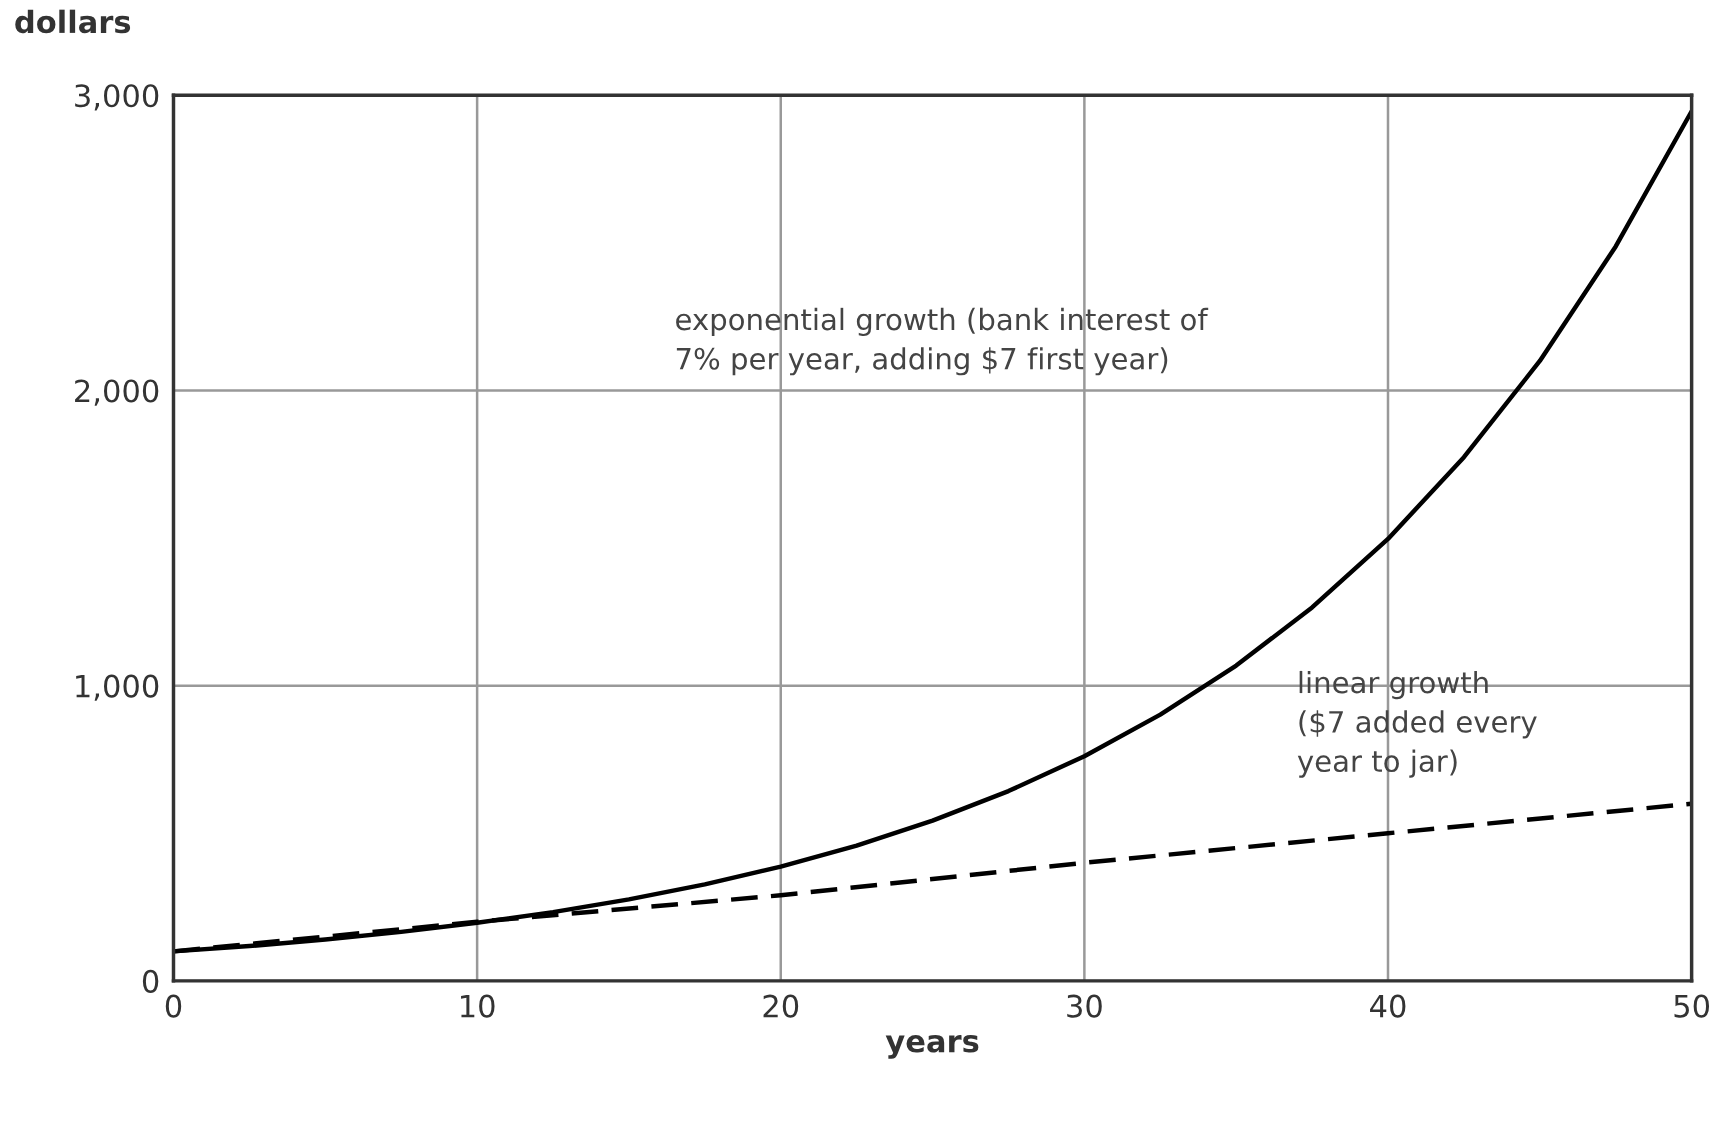  Describe the element at coordinates (1692, 1006) in the screenshot. I see `x-tick-label: 50` at that location.